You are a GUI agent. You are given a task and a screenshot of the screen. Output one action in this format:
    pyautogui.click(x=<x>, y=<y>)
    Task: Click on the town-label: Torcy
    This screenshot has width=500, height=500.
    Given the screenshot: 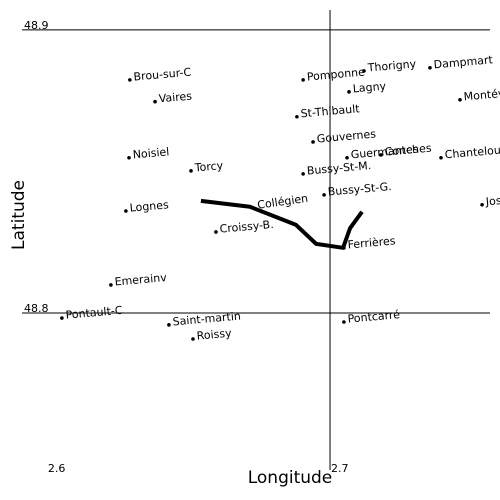 What is the action you would take?
    pyautogui.click(x=208, y=167)
    